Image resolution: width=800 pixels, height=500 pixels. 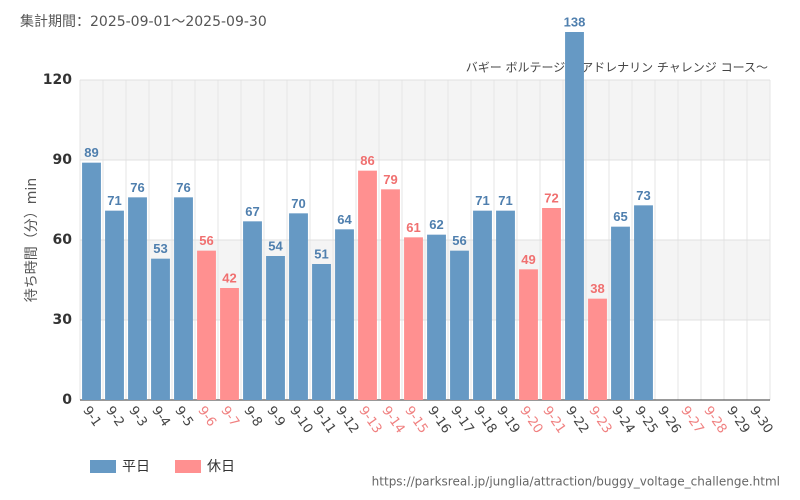 I want to click on x-tick-label: 9-23, so click(x=599, y=420).